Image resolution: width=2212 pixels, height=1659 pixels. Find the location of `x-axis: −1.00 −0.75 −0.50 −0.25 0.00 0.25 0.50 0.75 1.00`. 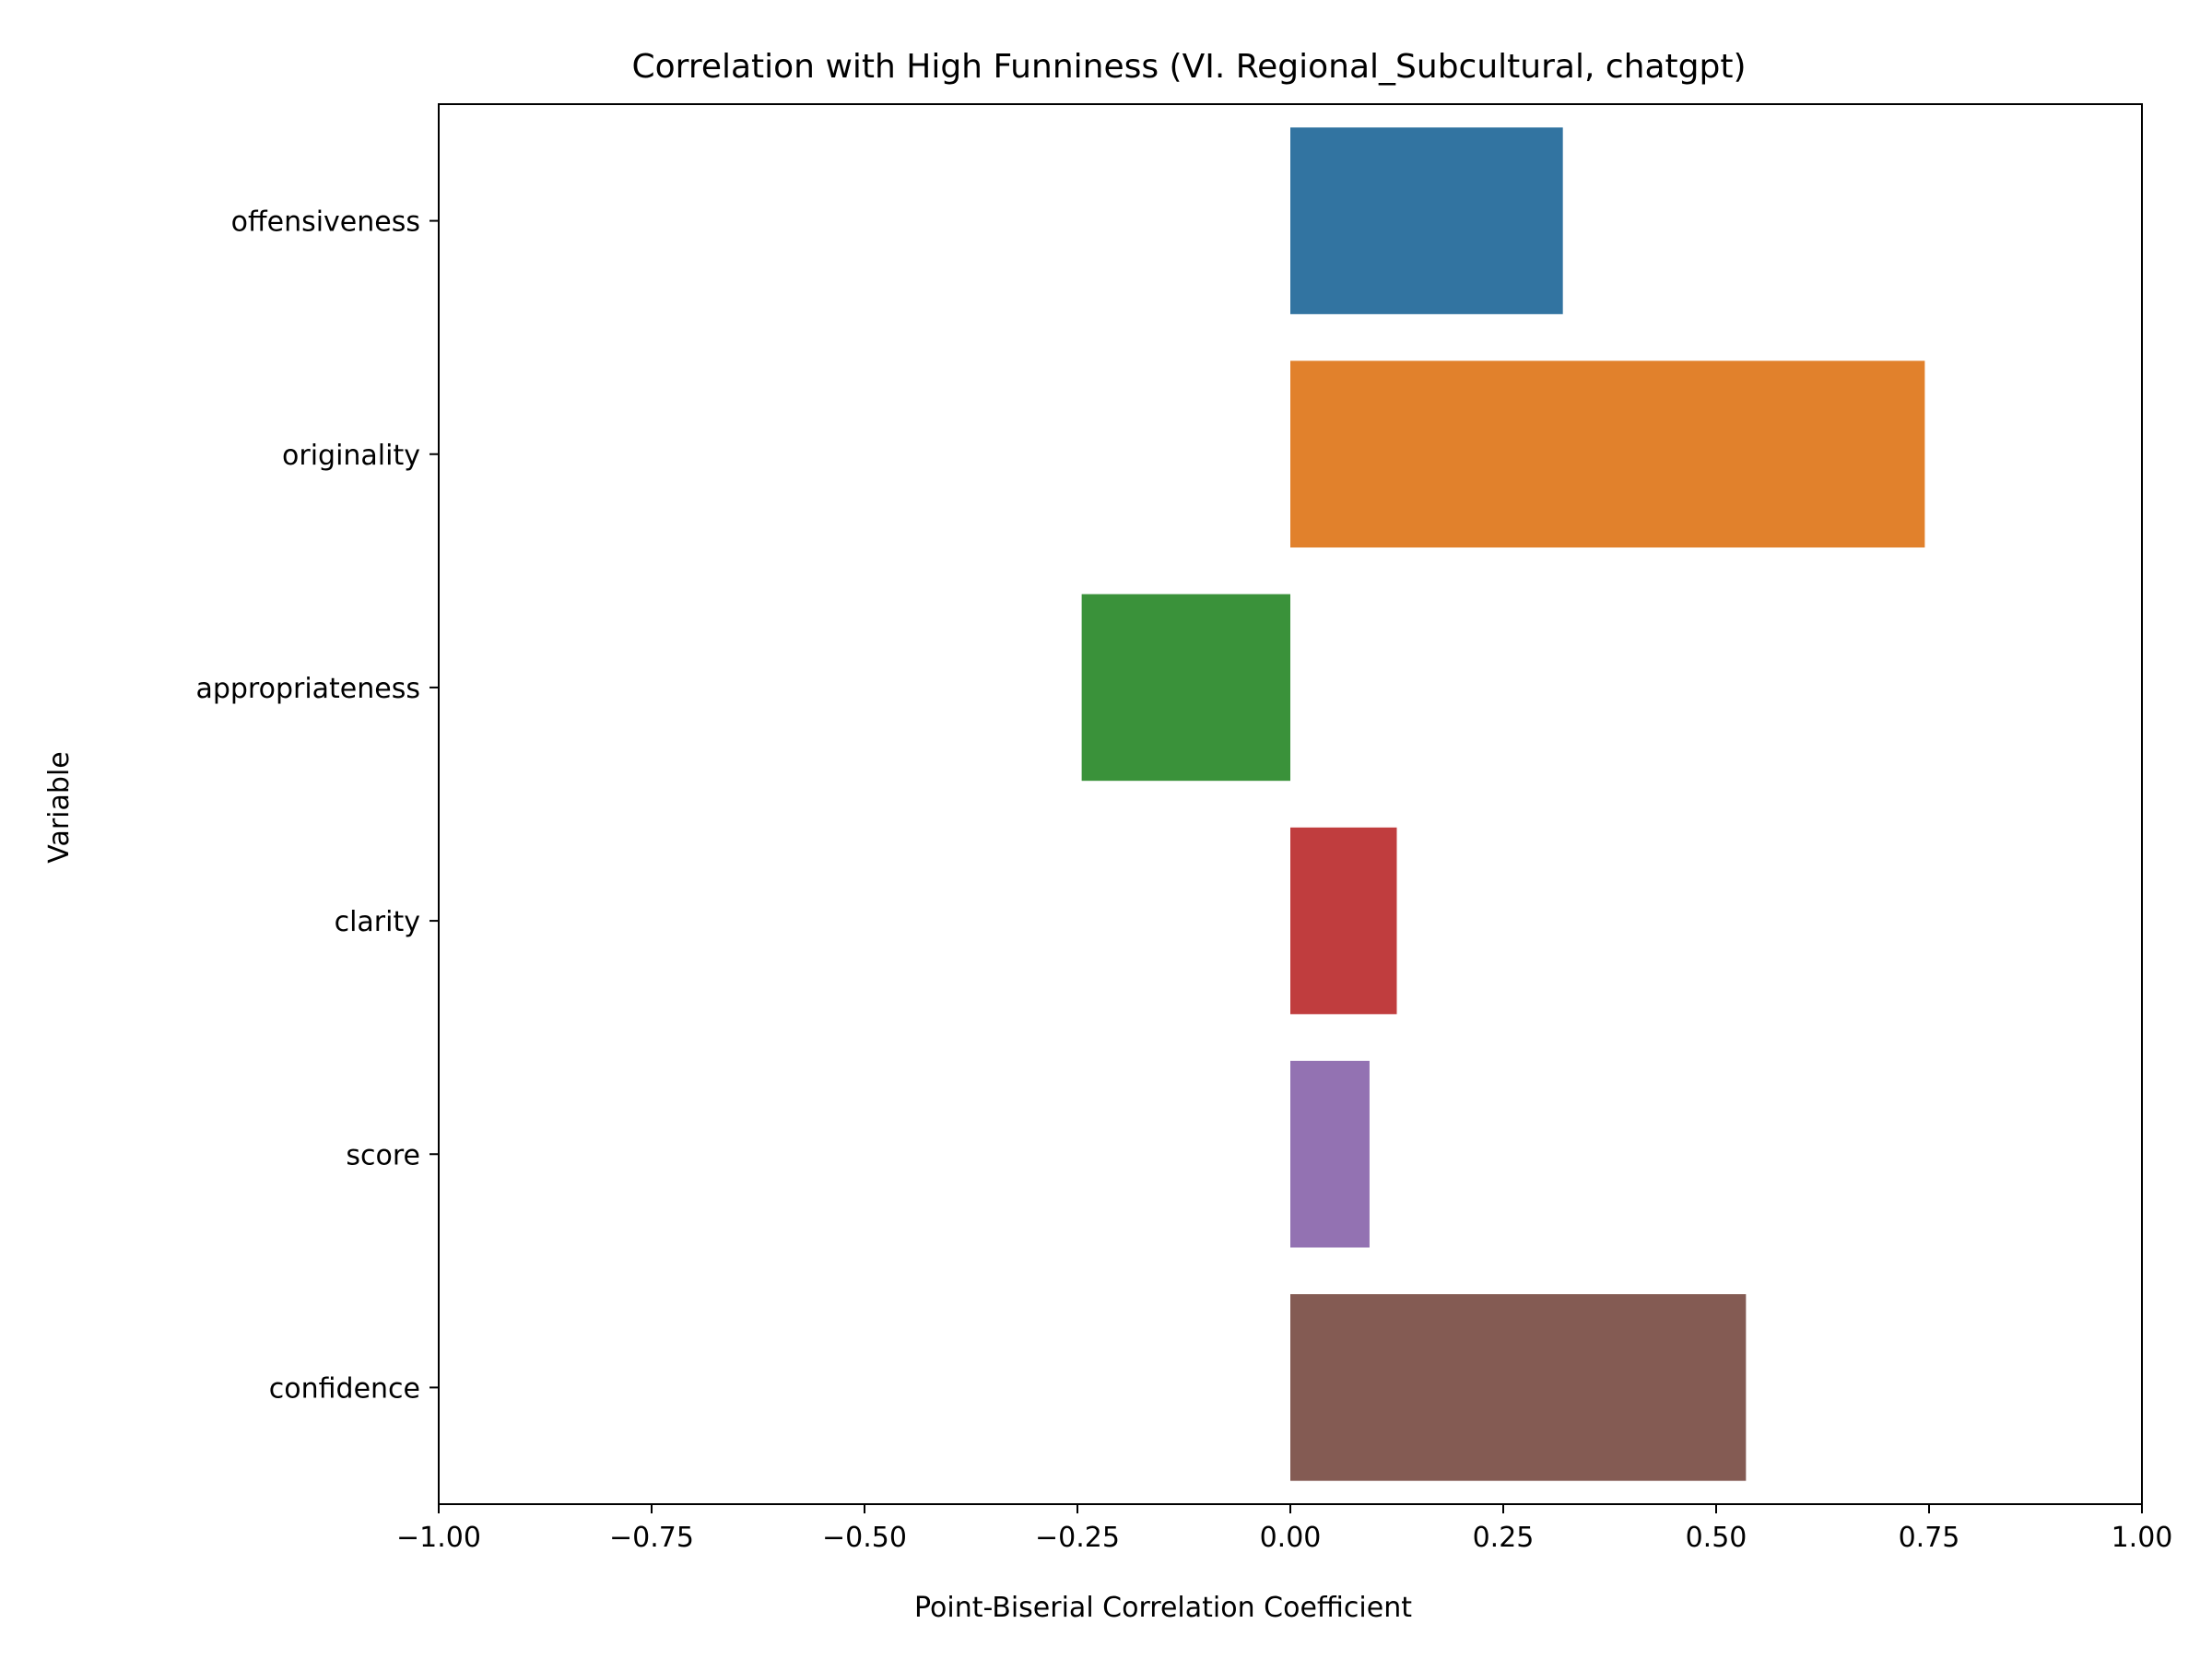

x-axis: −1.00 −0.75 −0.50 −0.25 0.00 0.25 0.50 0.75 1.00 is located at coordinates (1284, 1529).